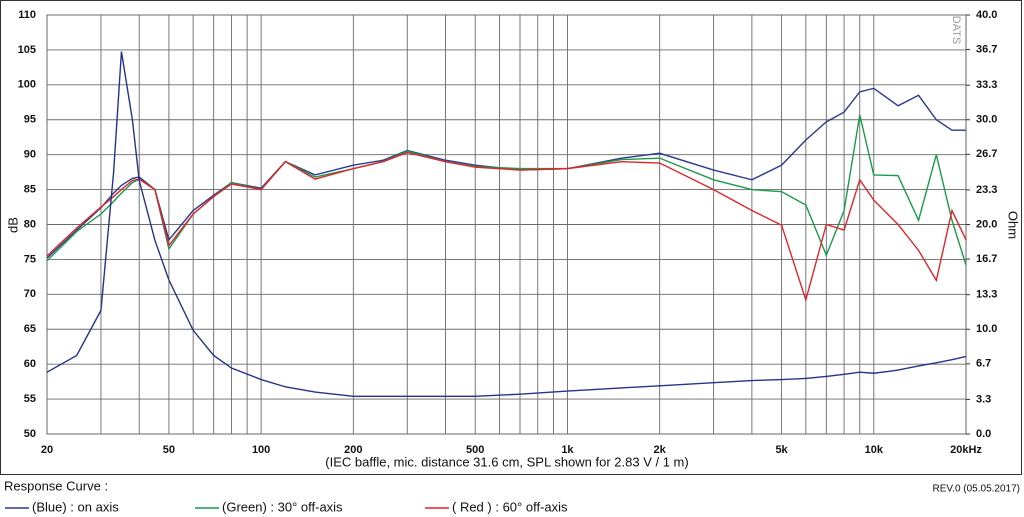 Image resolution: width=1024 pixels, height=517 pixels. What do you see at coordinates (353, 450) in the screenshot?
I see `x-tick-label: 200` at bounding box center [353, 450].